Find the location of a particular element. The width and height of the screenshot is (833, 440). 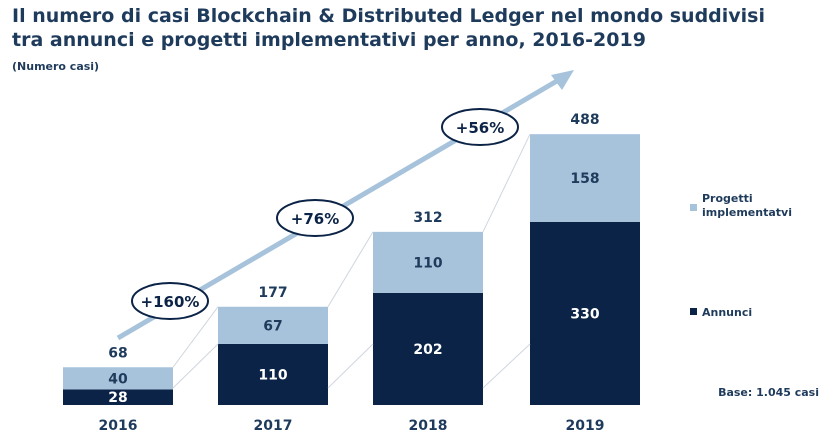

bar-annunci-2016 is located at coordinates (118, 397).